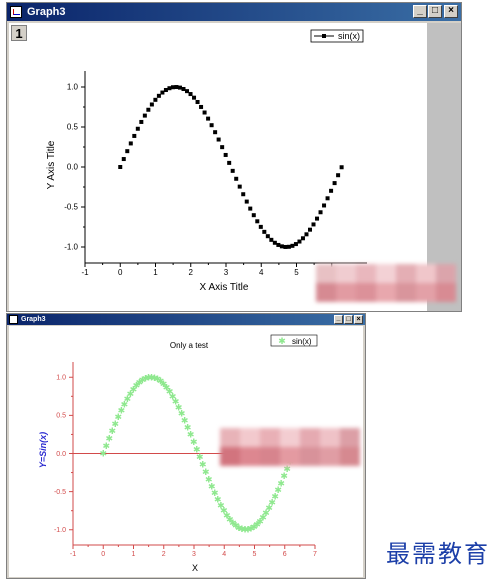 This screenshot has height=583, width=498. I want to click on x-tick-label: -1, so click(73, 554).